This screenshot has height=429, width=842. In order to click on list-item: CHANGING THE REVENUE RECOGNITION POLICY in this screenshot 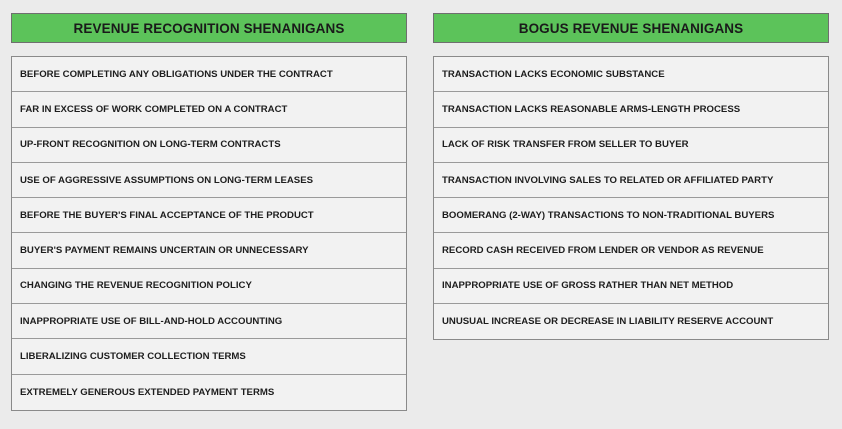, I will do `click(209, 287)`.